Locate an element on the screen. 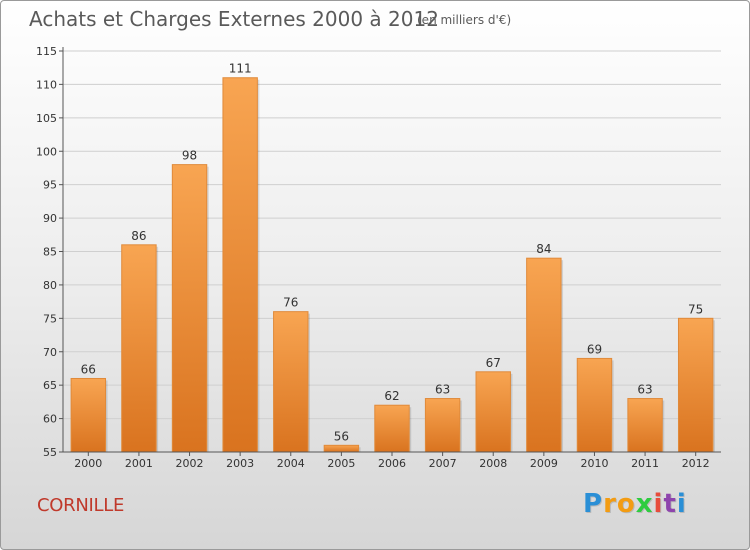 Image resolution: width=750 pixels, height=550 pixels. y-tick-label: 110 is located at coordinates (46, 84).